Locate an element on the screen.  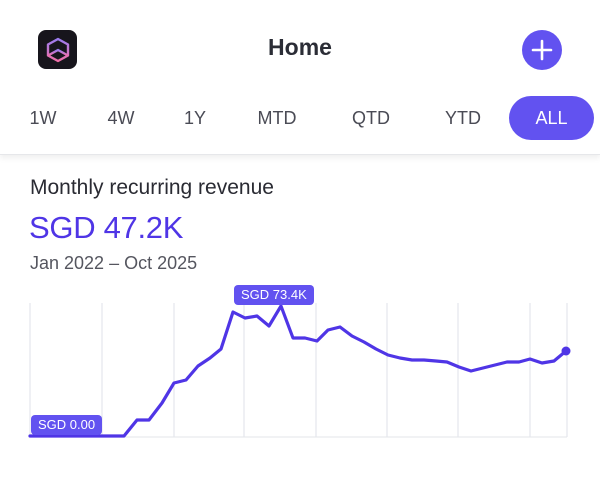
tab-all: ALL is located at coordinates (551, 118).